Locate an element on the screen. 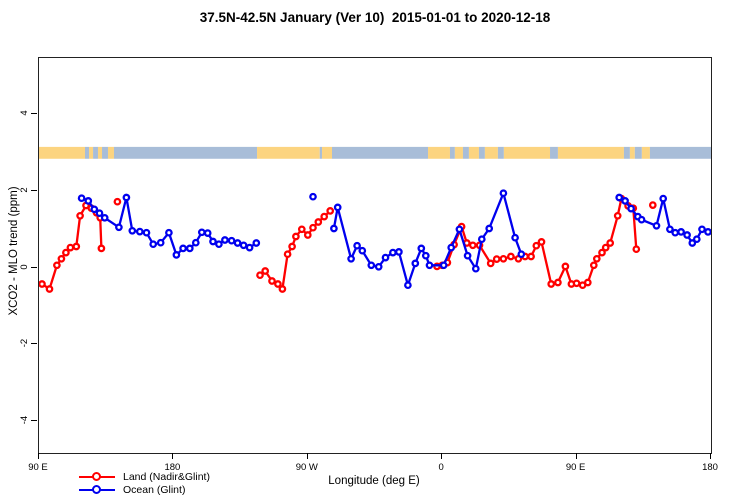 The width and height of the screenshot is (750, 500). series-line is located at coordinates (169, 227).